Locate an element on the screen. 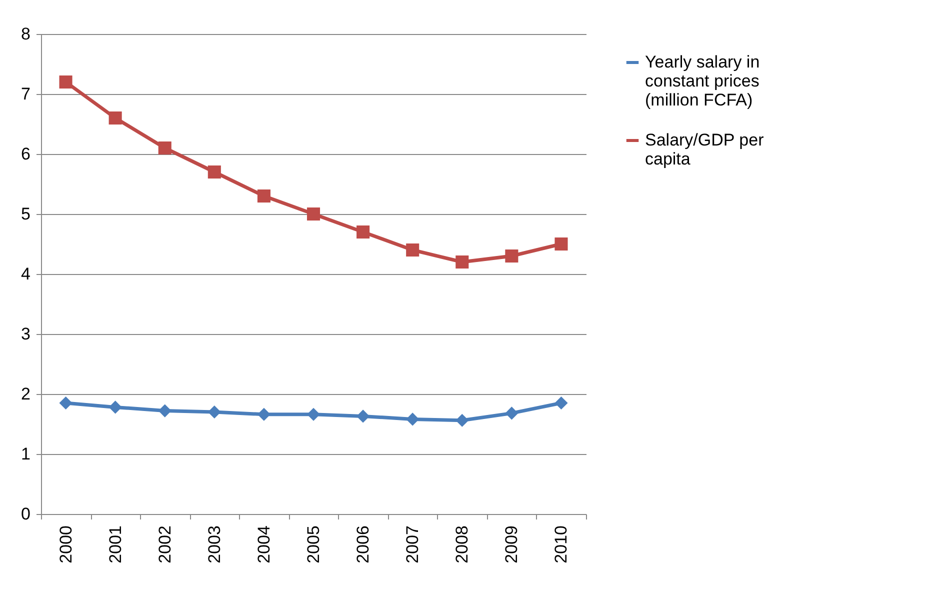 The height and width of the screenshot is (614, 949). y-tick-label: 2 is located at coordinates (25, 394).